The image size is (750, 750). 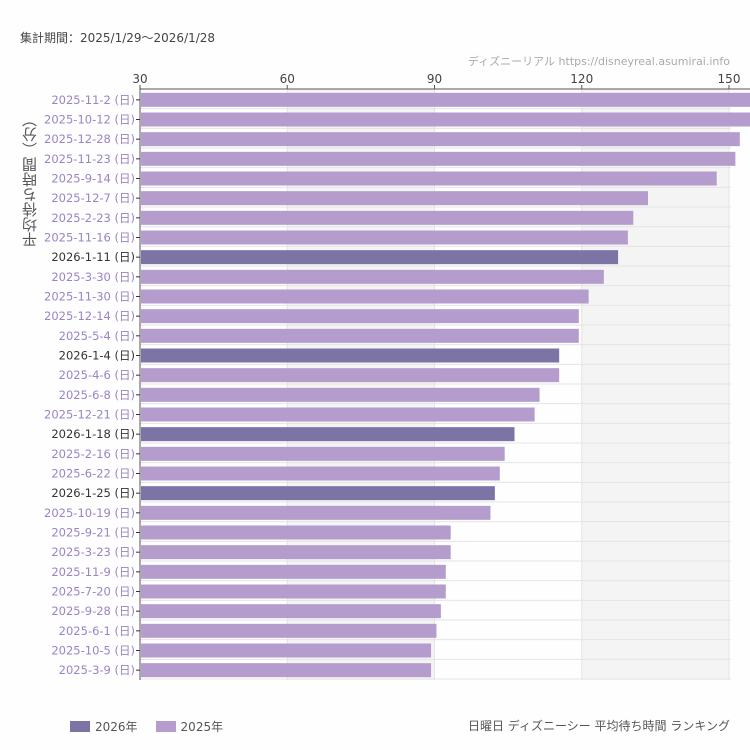 I want to click on y-tick-label: 2025-5-4 (日), so click(x=97, y=336).